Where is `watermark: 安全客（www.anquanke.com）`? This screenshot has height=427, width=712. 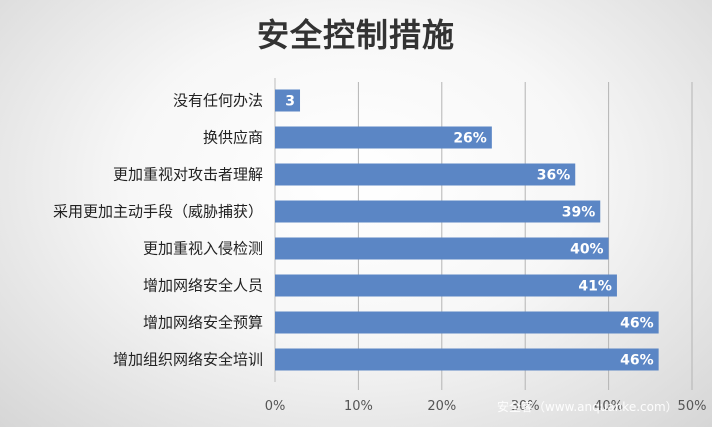
watermark: 安全客（www.anquanke.com） is located at coordinates (587, 407).